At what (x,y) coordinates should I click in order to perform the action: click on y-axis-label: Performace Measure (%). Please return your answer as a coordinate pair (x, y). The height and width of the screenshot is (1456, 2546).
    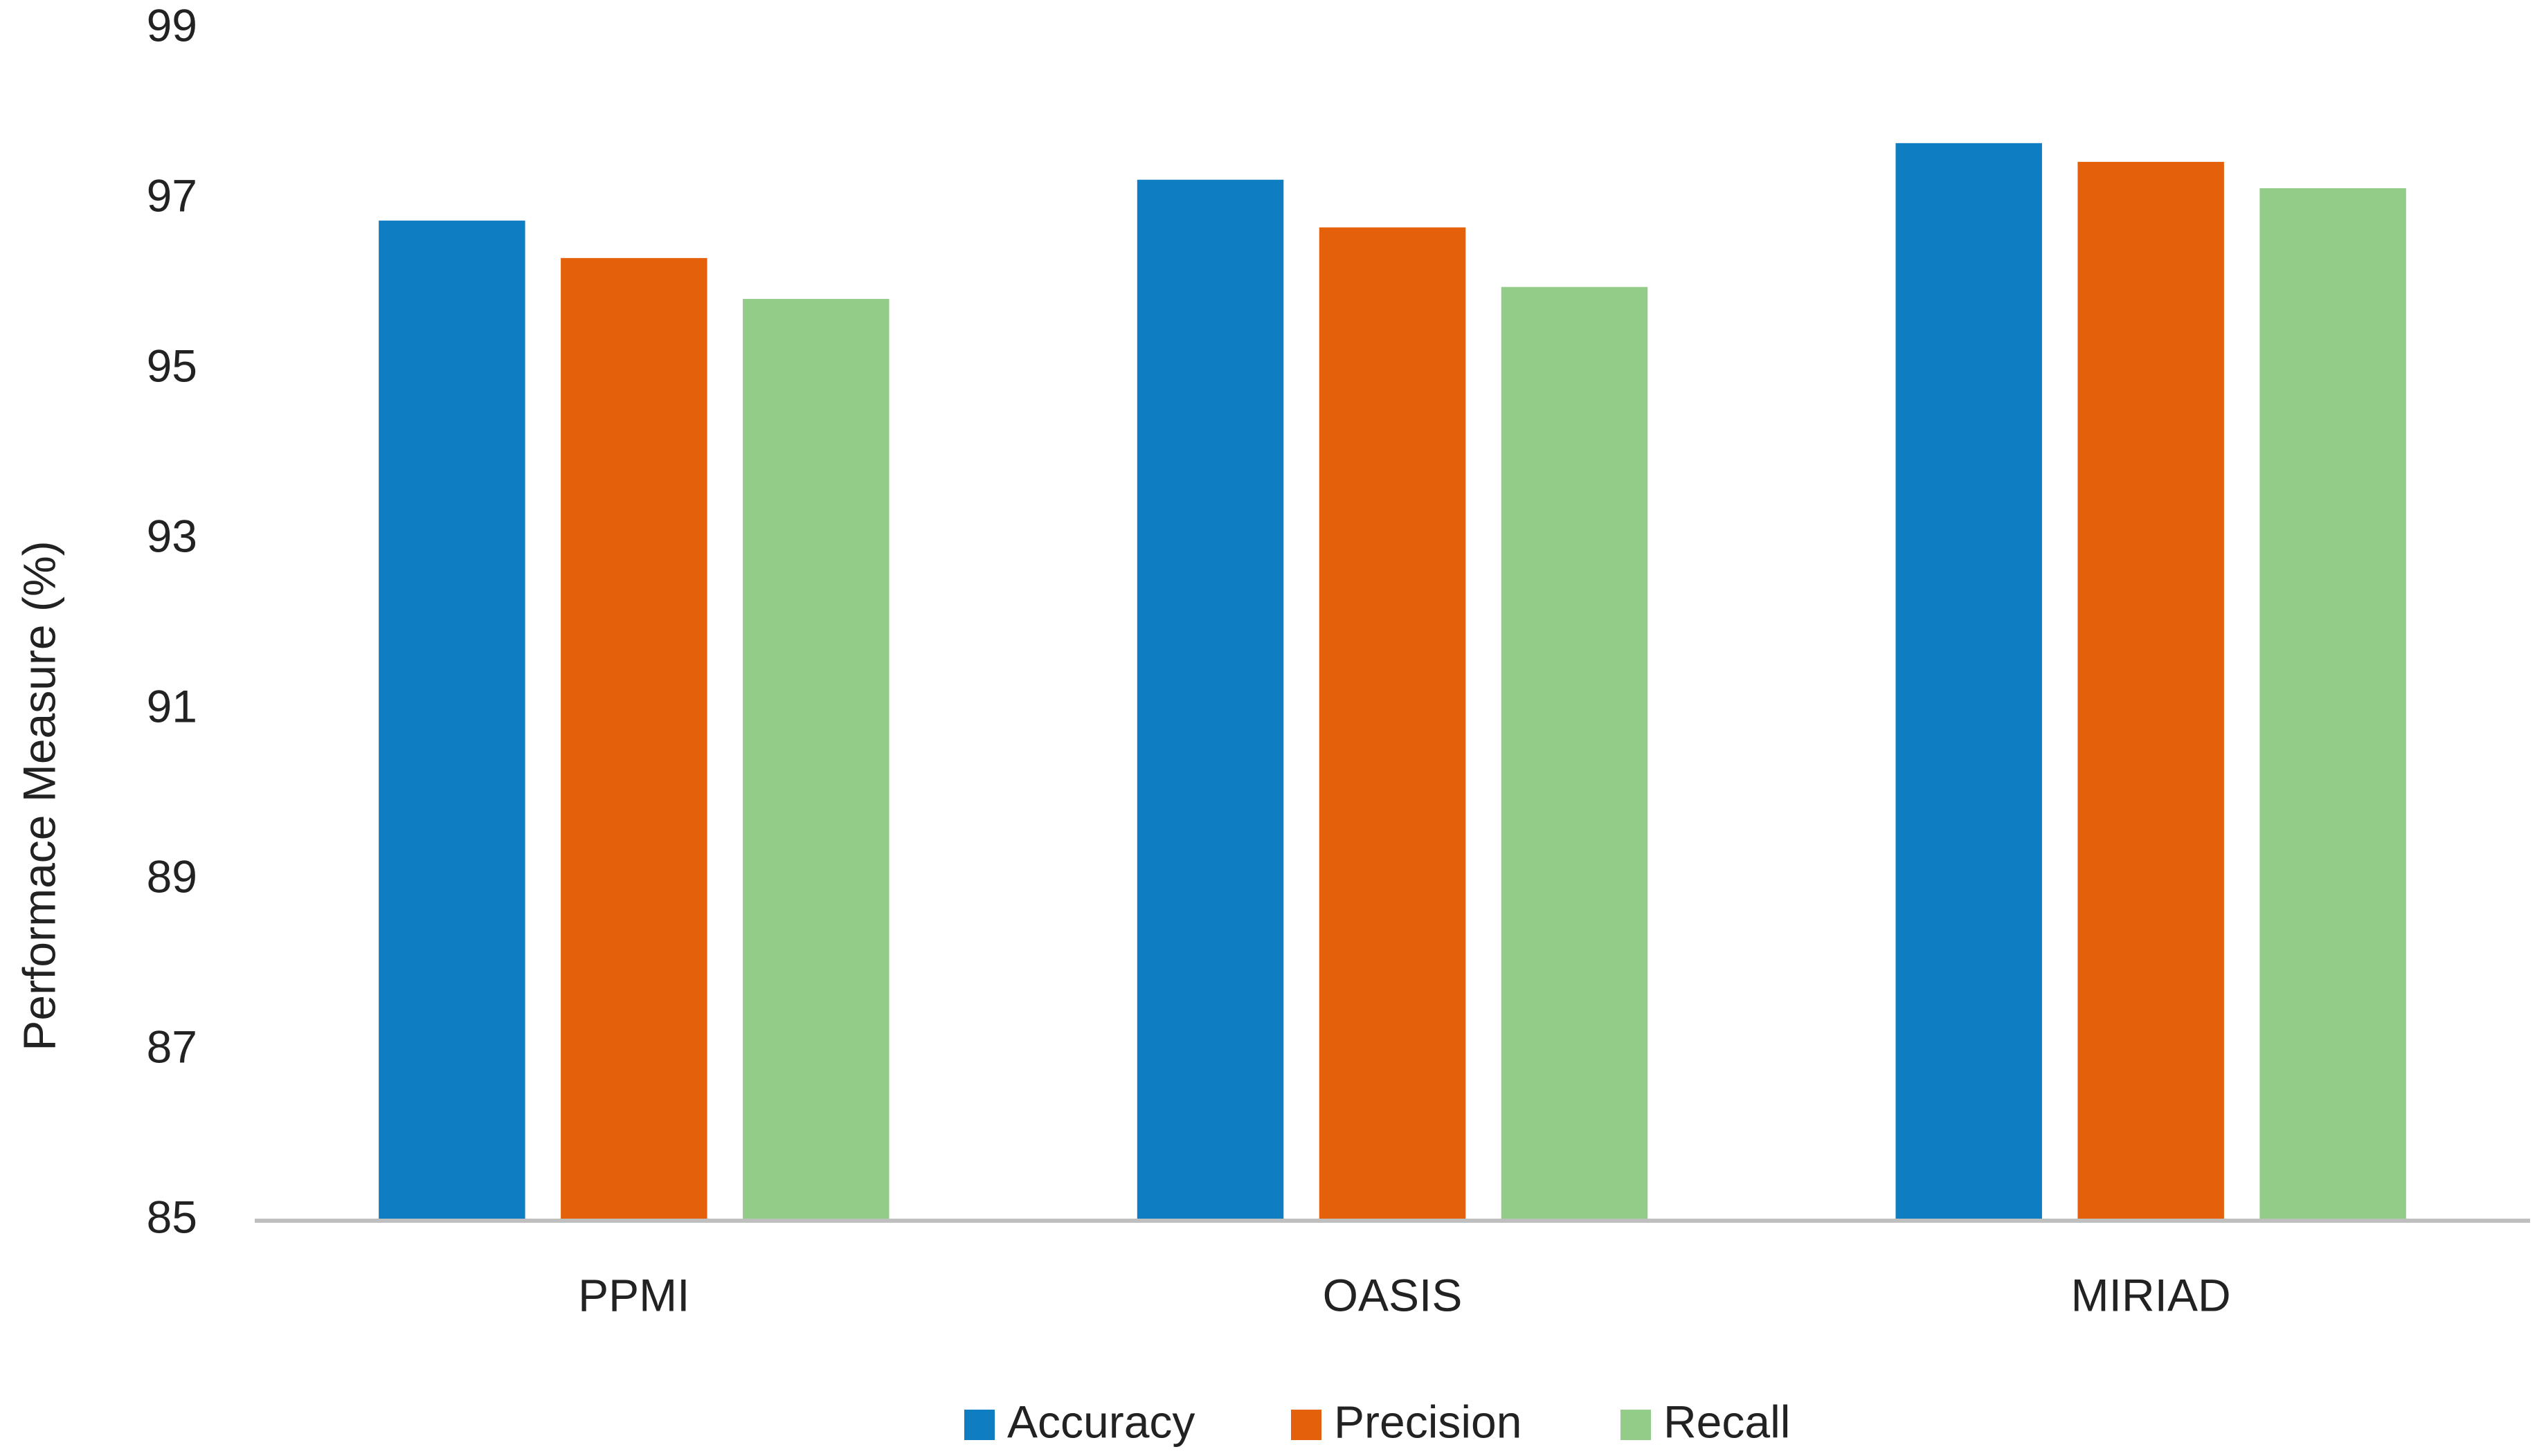
    Looking at the image, I should click on (38, 795).